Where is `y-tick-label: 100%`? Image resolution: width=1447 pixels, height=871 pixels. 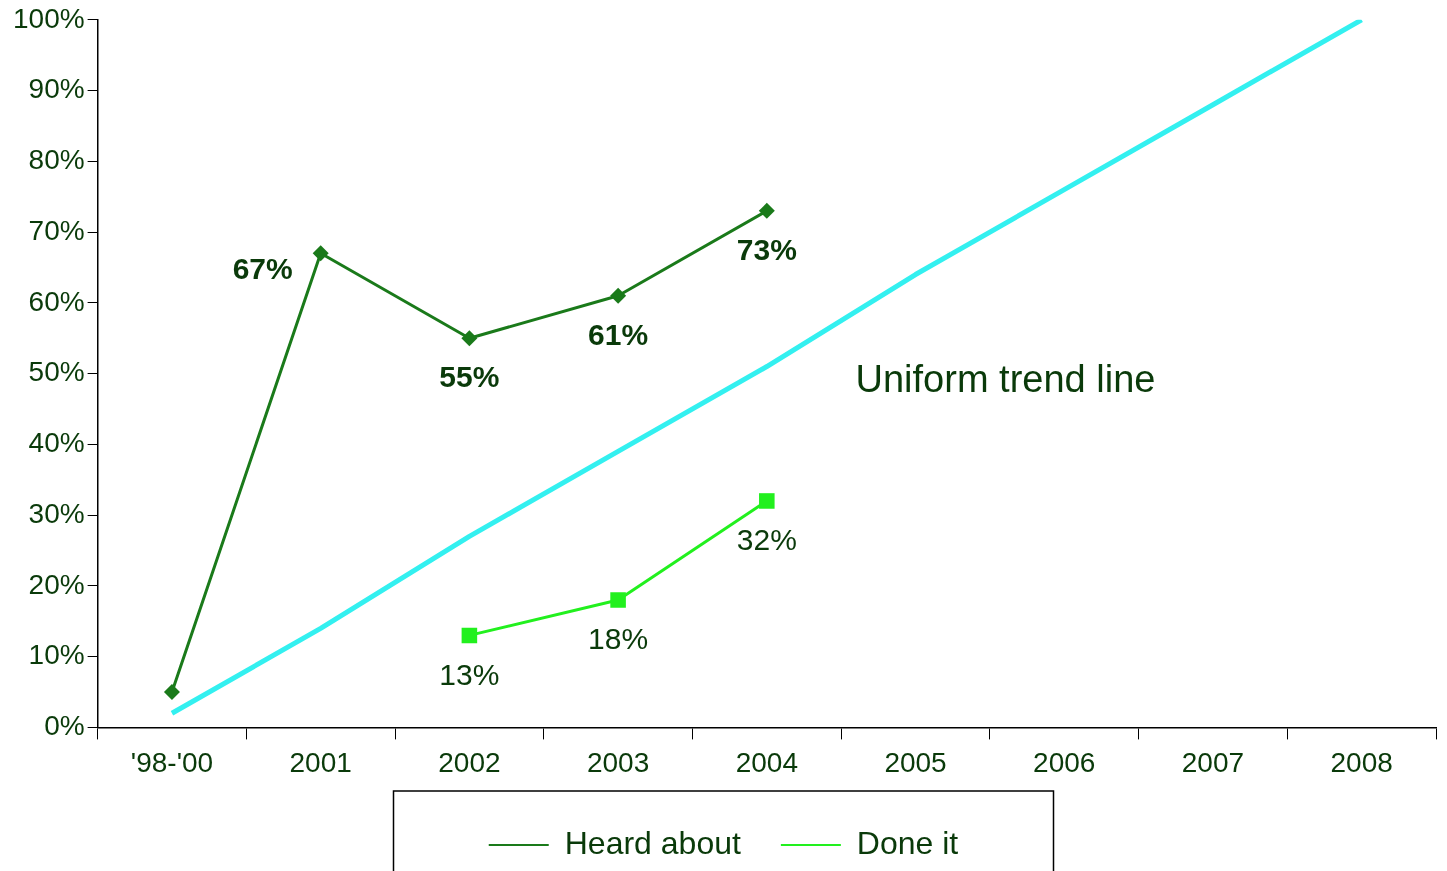 y-tick-label: 100% is located at coordinates (48, 18).